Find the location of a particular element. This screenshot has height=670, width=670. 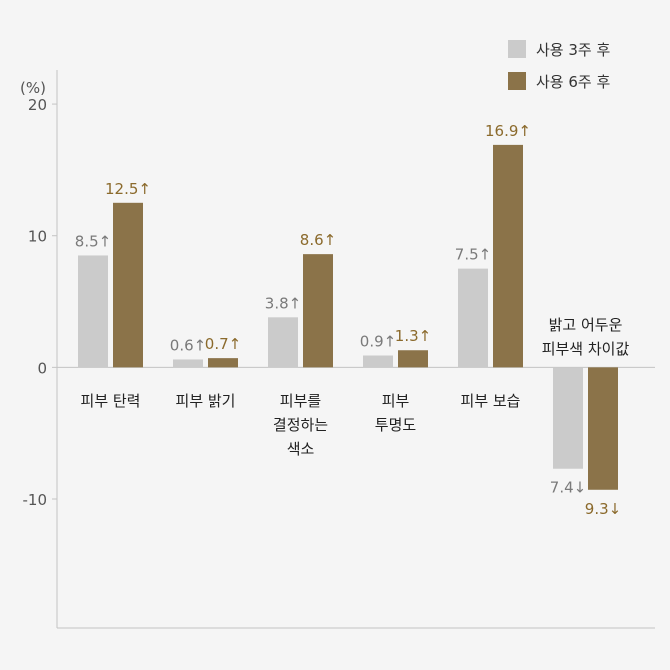

bar-value-label: 3.8↑ is located at coordinates (283, 303).